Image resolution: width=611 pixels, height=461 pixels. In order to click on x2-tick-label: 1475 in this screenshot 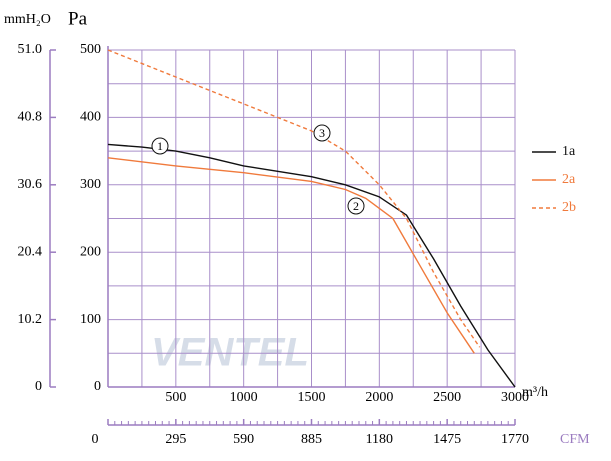, I will do `click(447, 439)`.